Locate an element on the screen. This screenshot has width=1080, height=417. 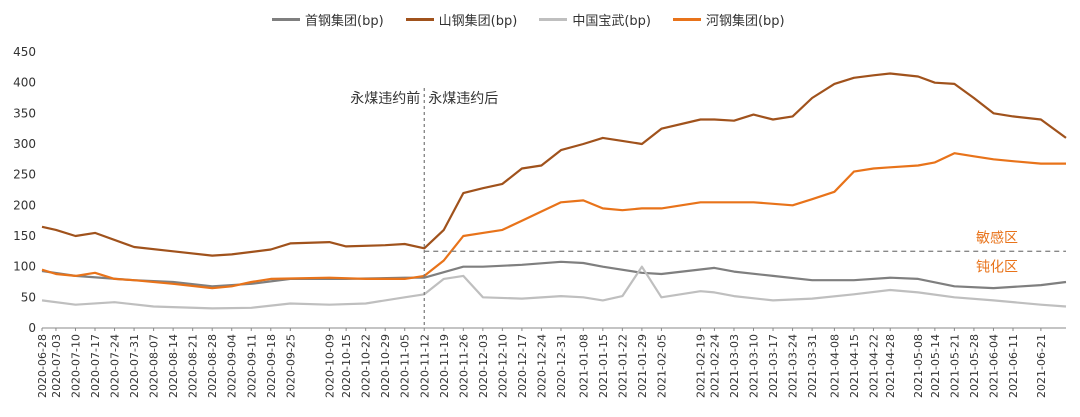
y-tick-label: 450 is located at coordinates (24, 52).